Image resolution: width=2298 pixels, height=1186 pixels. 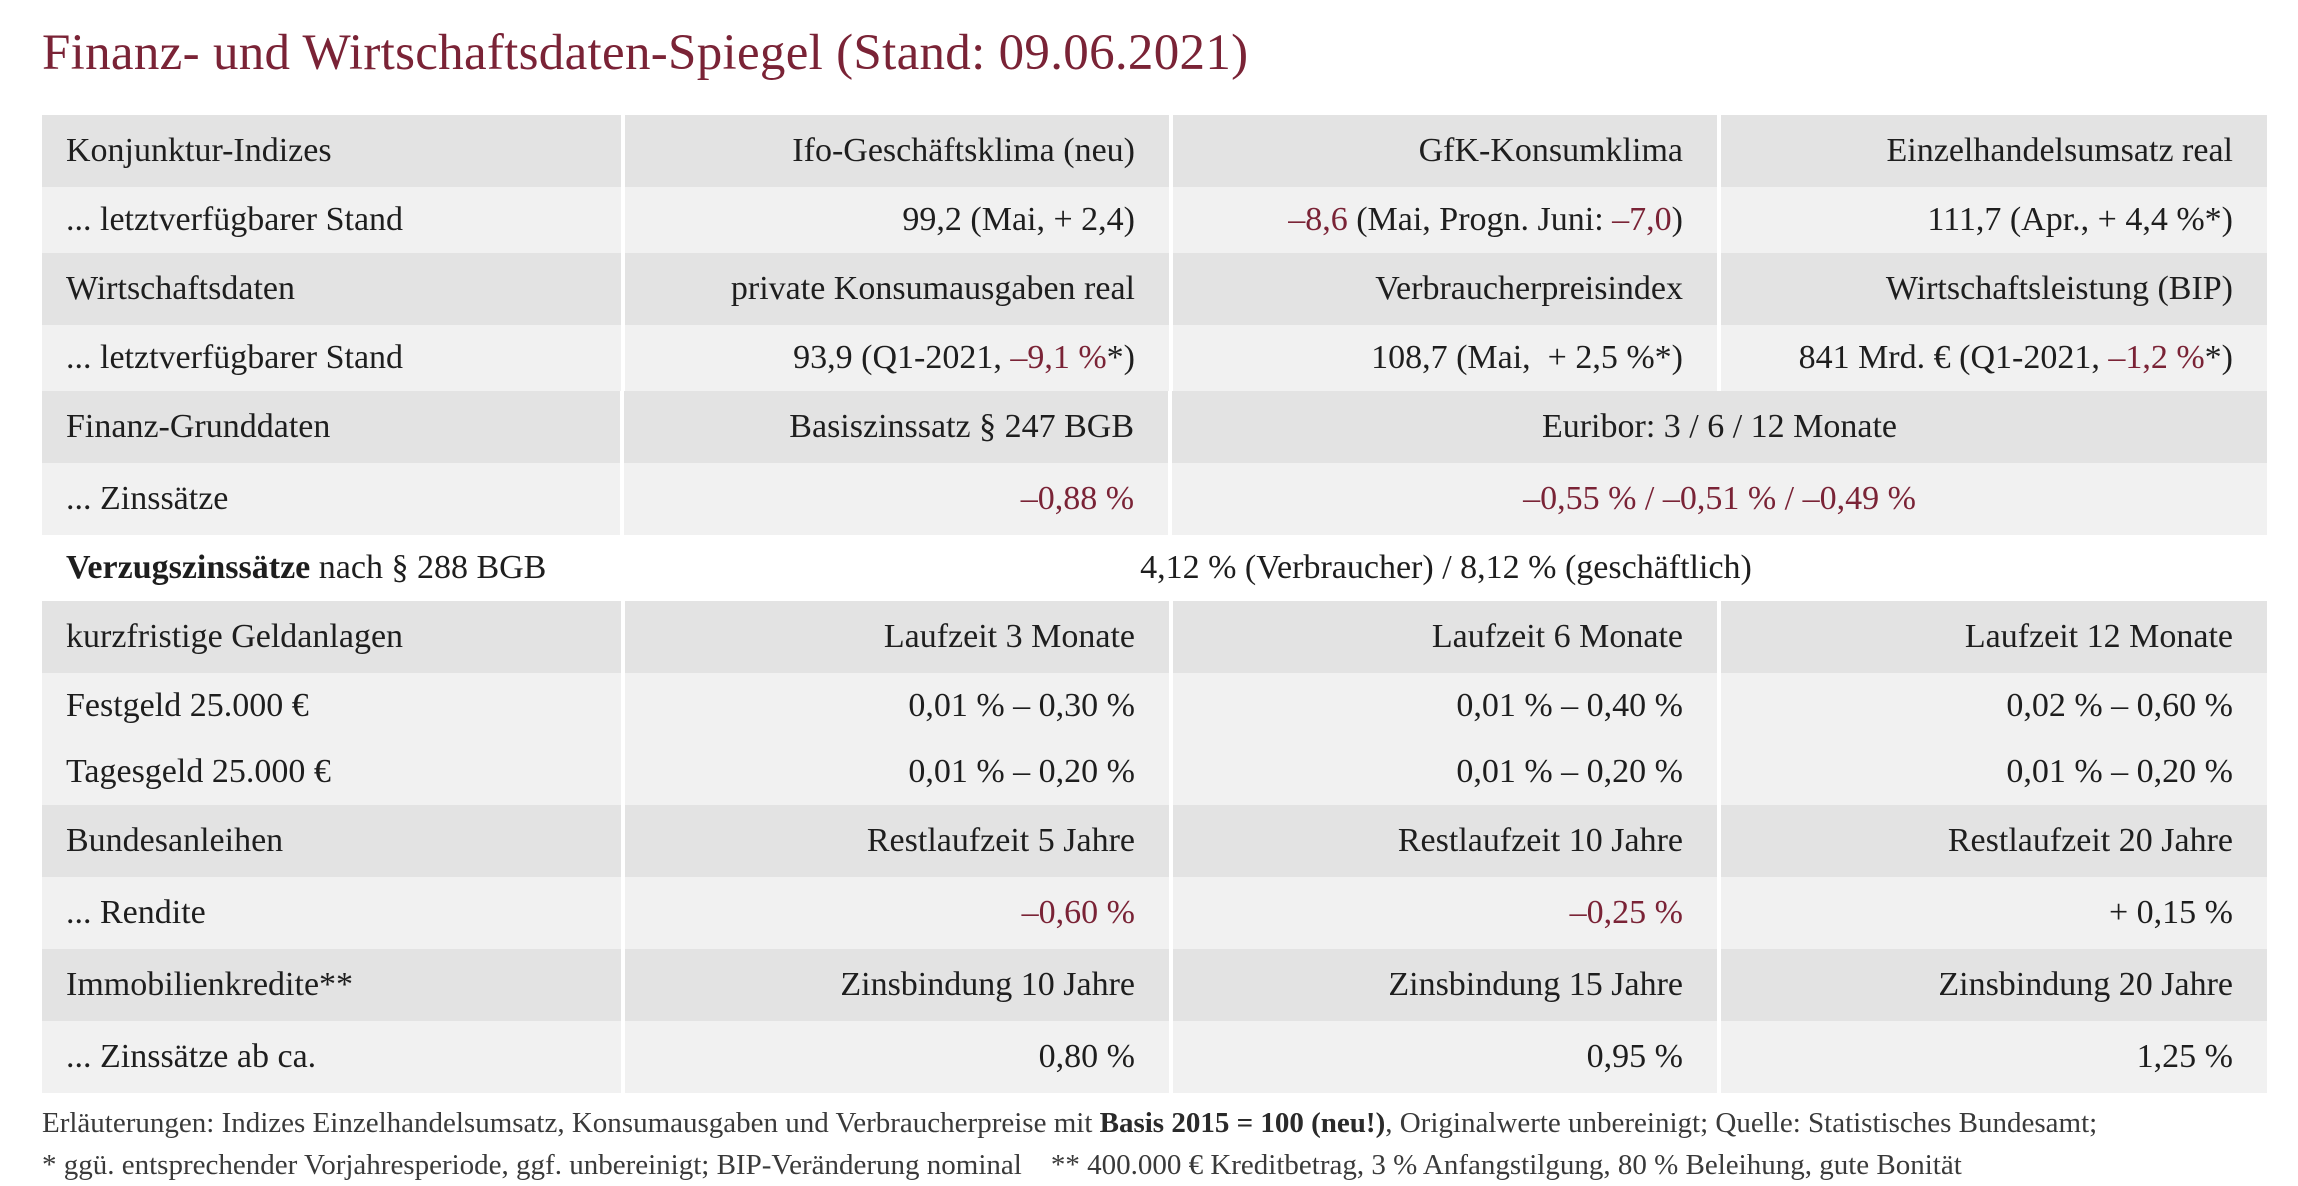 What do you see at coordinates (428, 567) in the screenshot?
I see `row-label-rest: nach § 288 BGB` at bounding box center [428, 567].